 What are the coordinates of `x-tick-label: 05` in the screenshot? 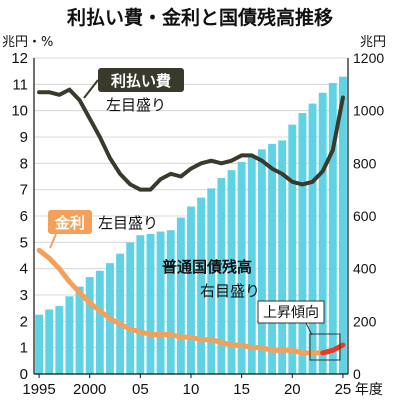 It's located at (140, 389).